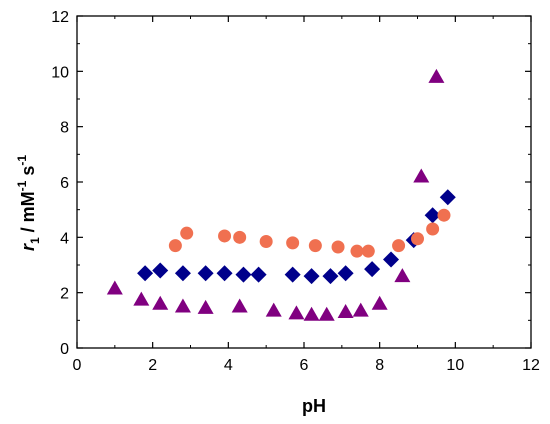  Describe the element at coordinates (455, 365) in the screenshot. I see `x-tick-label: 10` at that location.